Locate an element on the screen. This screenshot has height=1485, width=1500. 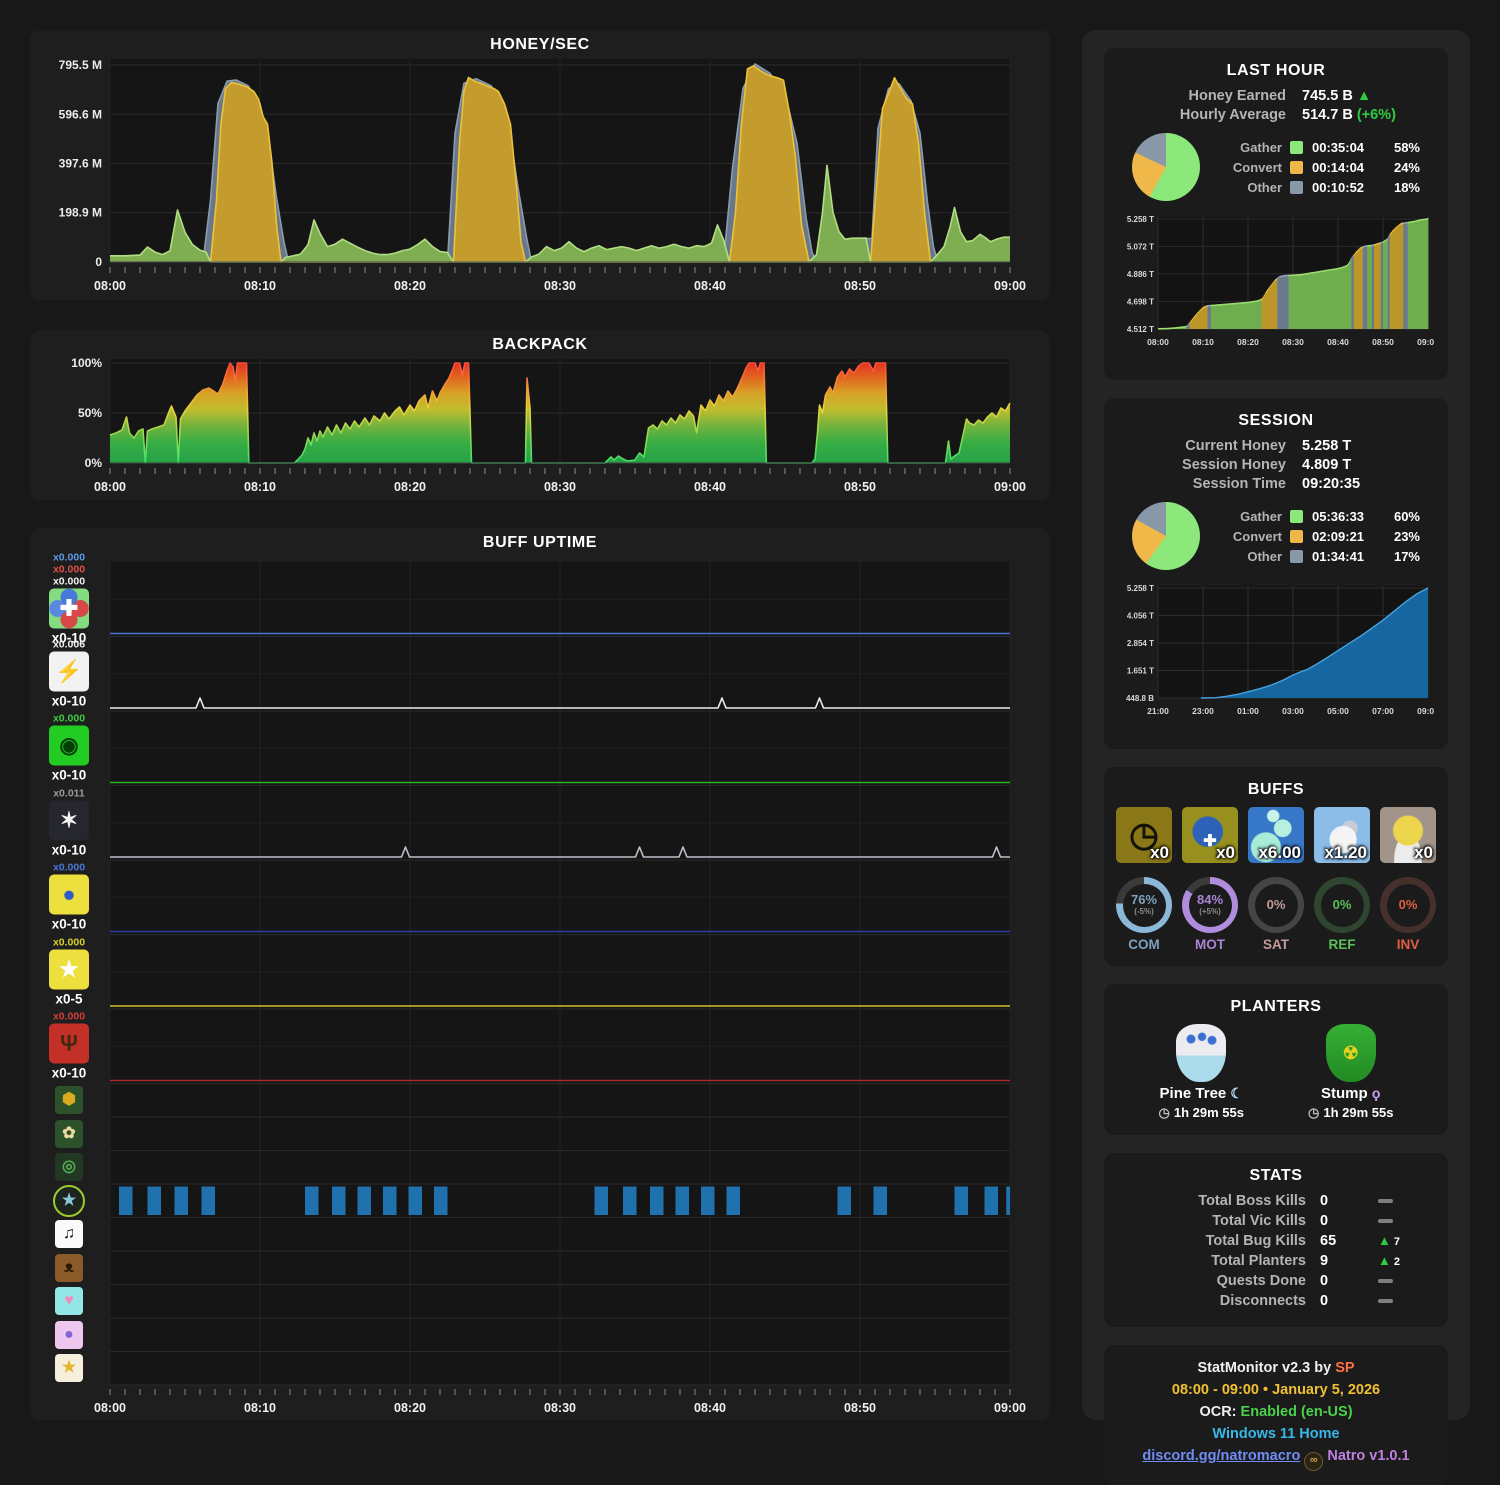
svg-text: 08:30 is located at coordinates (560, 286).